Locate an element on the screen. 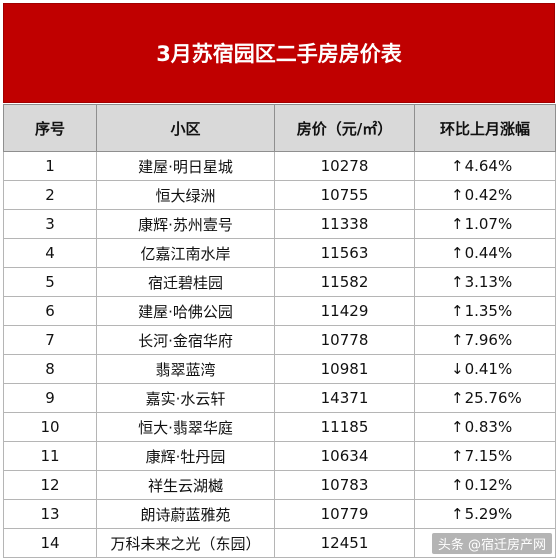 This screenshot has width=558, height=560. row-number: 6 is located at coordinates (50, 311).